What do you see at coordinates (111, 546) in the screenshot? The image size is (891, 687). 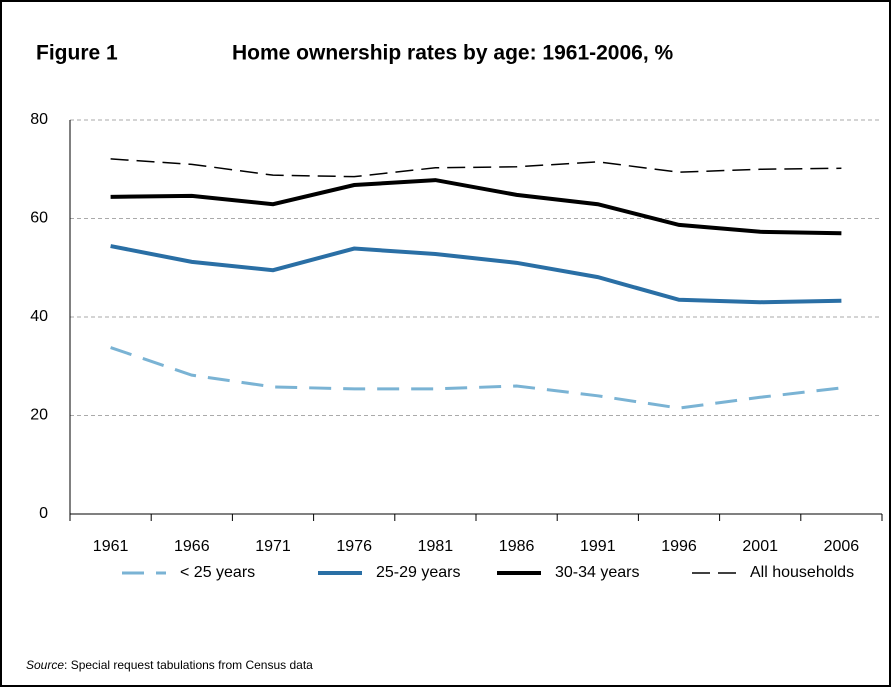 I see `x-tick-label: 1961` at bounding box center [111, 546].